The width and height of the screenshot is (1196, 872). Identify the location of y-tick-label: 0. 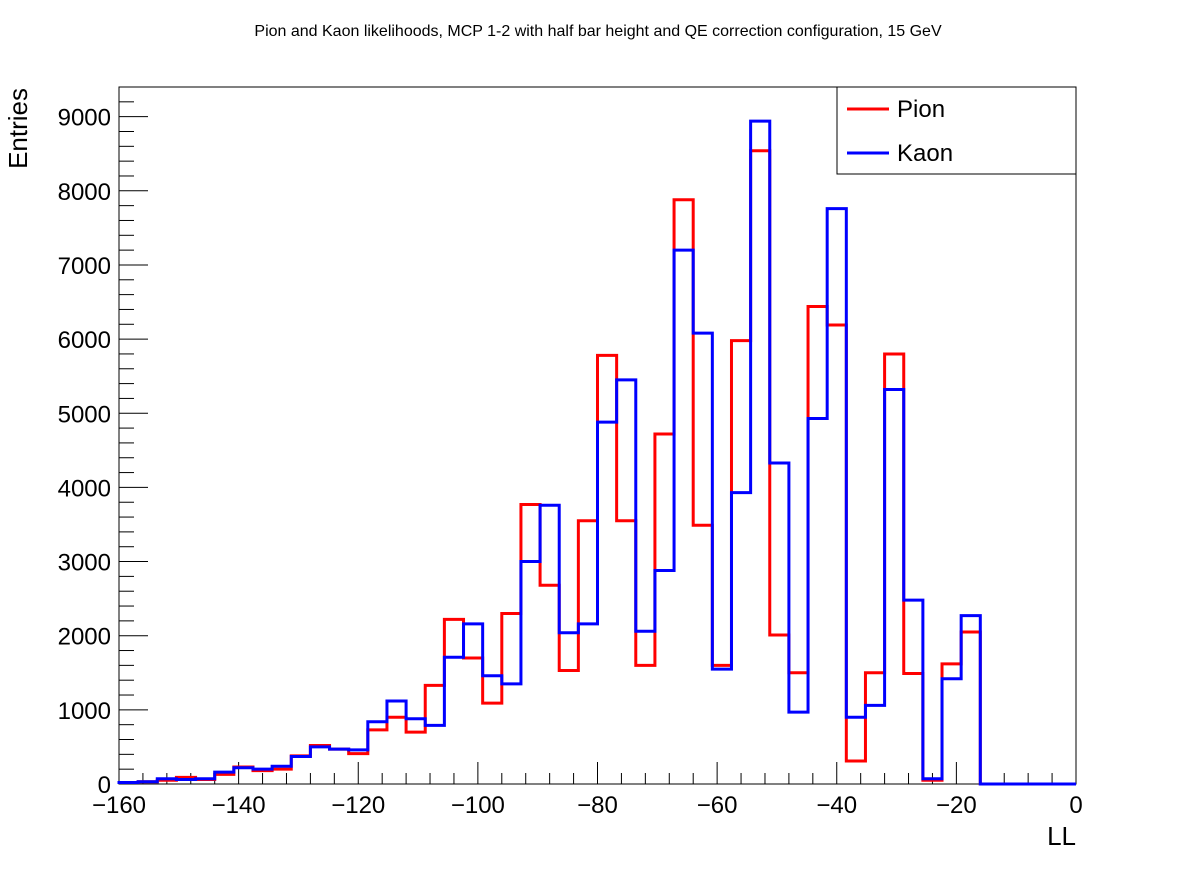
(104, 785).